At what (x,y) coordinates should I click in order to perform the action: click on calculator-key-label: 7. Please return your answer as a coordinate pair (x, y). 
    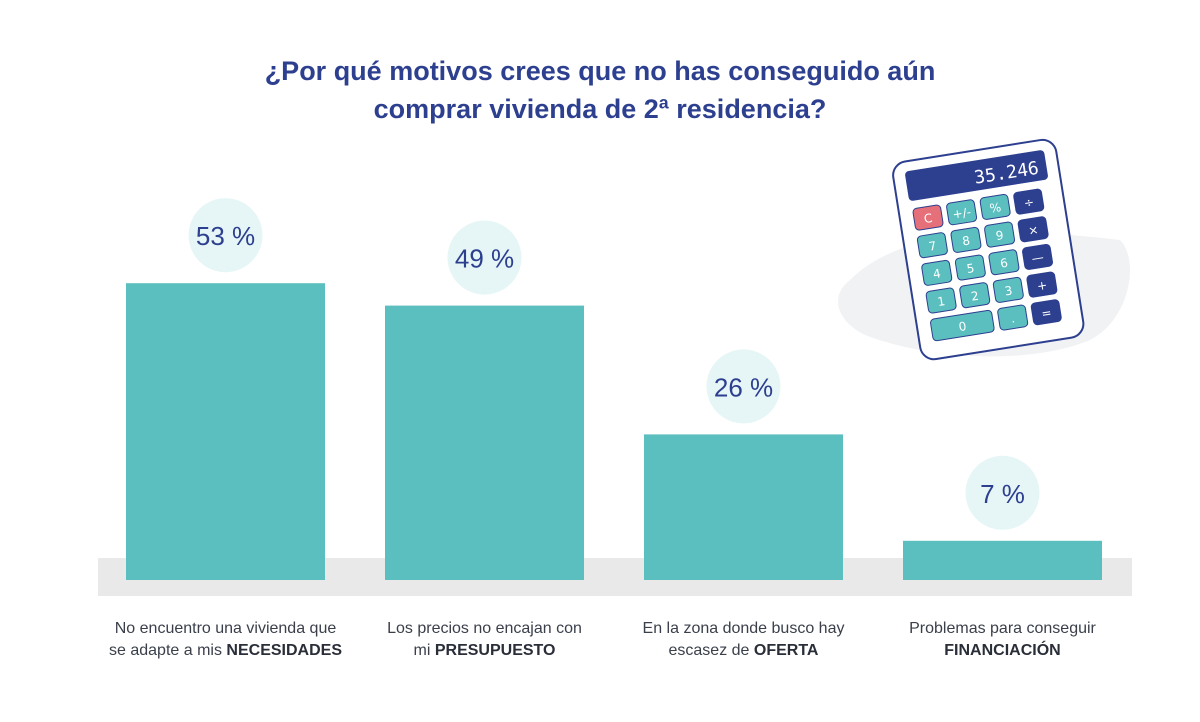
    Looking at the image, I should click on (933, 246).